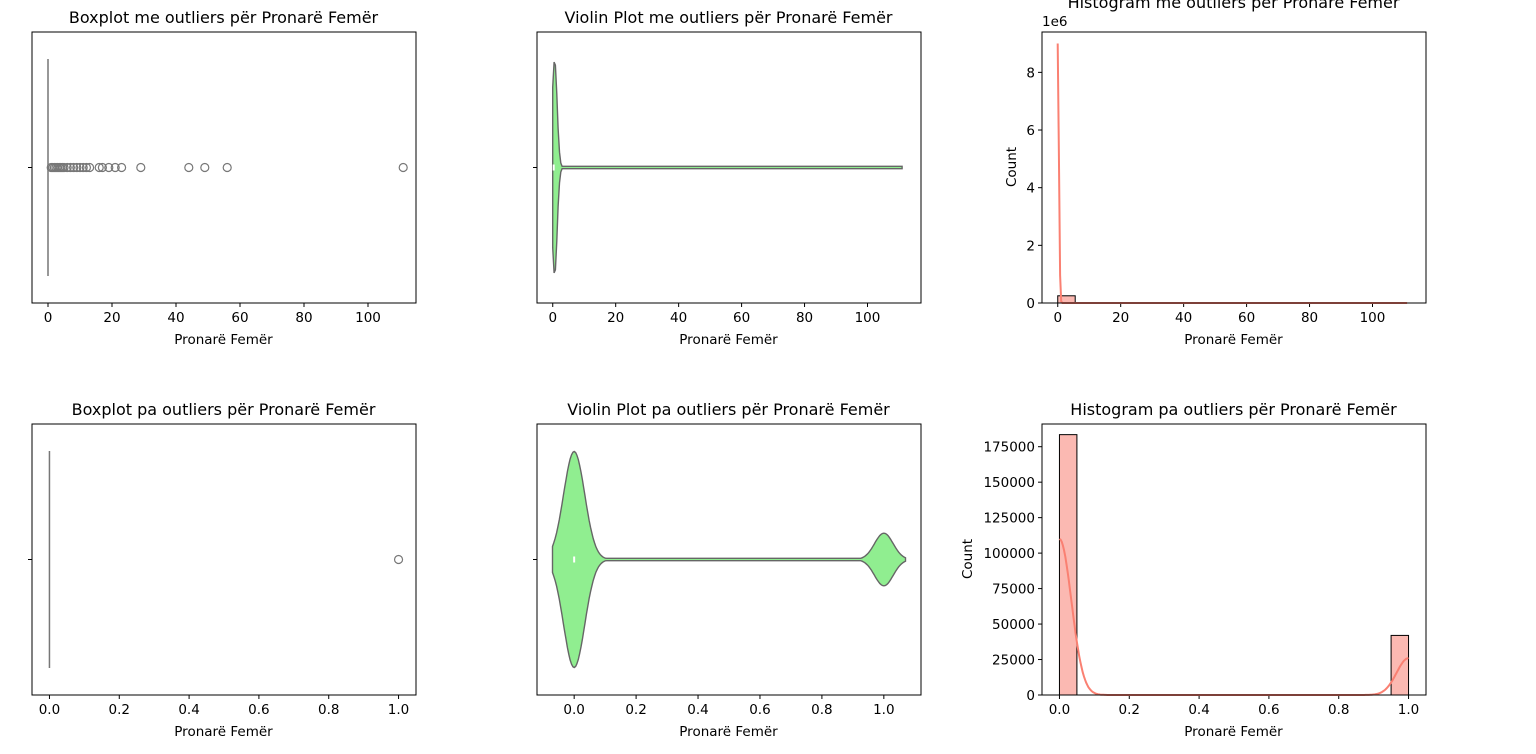 The height and width of the screenshot is (754, 1536). I want to click on chart-title: Boxplot me outliers për Pronarë Femër, so click(224, 17).